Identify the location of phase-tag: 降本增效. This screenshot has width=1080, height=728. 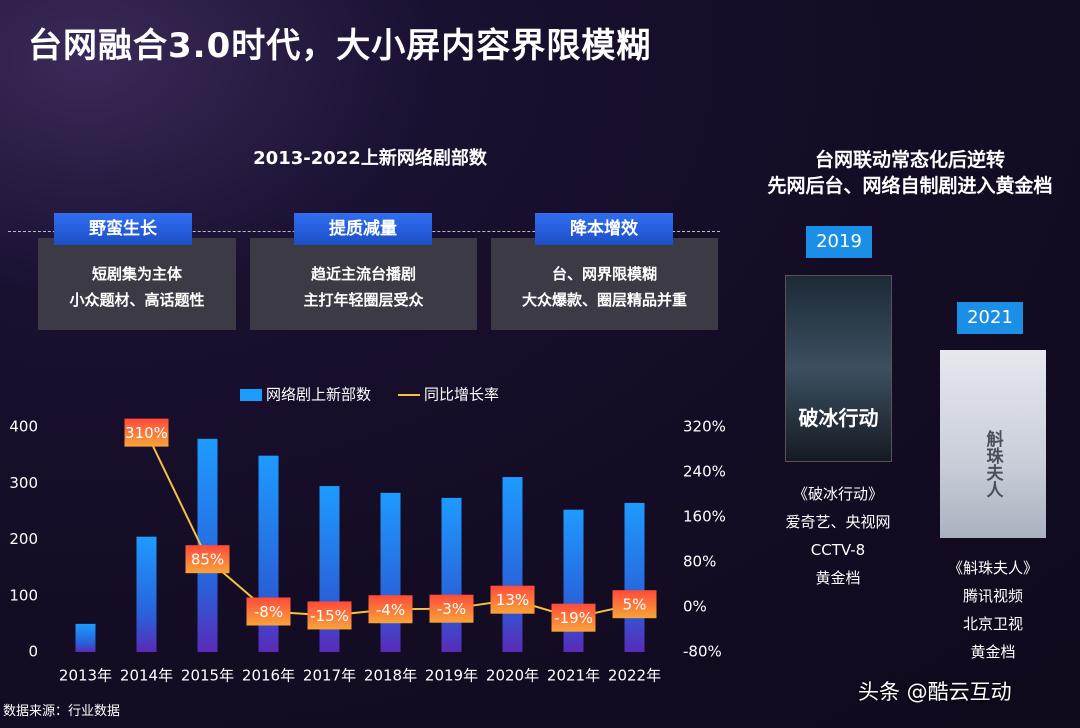
(604, 229).